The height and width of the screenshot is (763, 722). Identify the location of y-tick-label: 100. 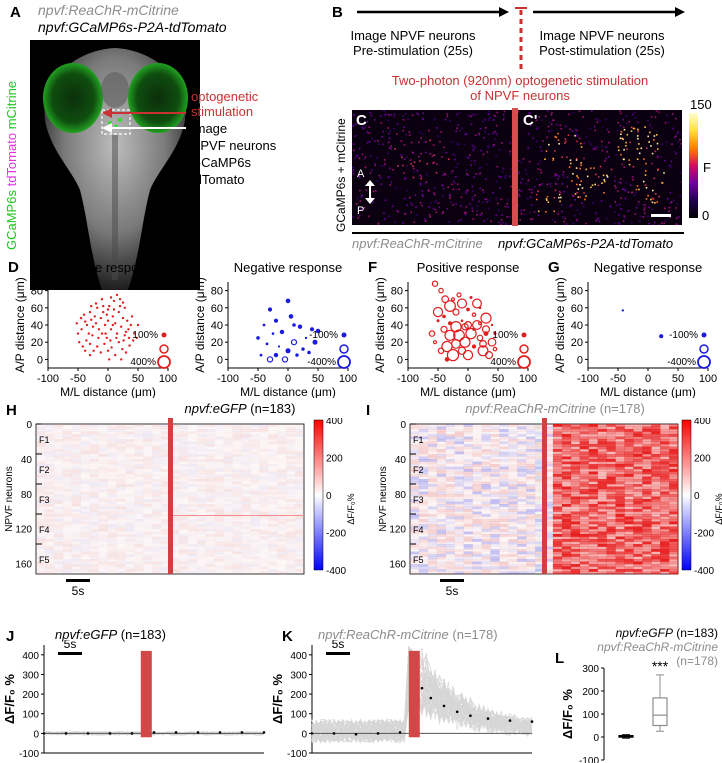
(30, 715).